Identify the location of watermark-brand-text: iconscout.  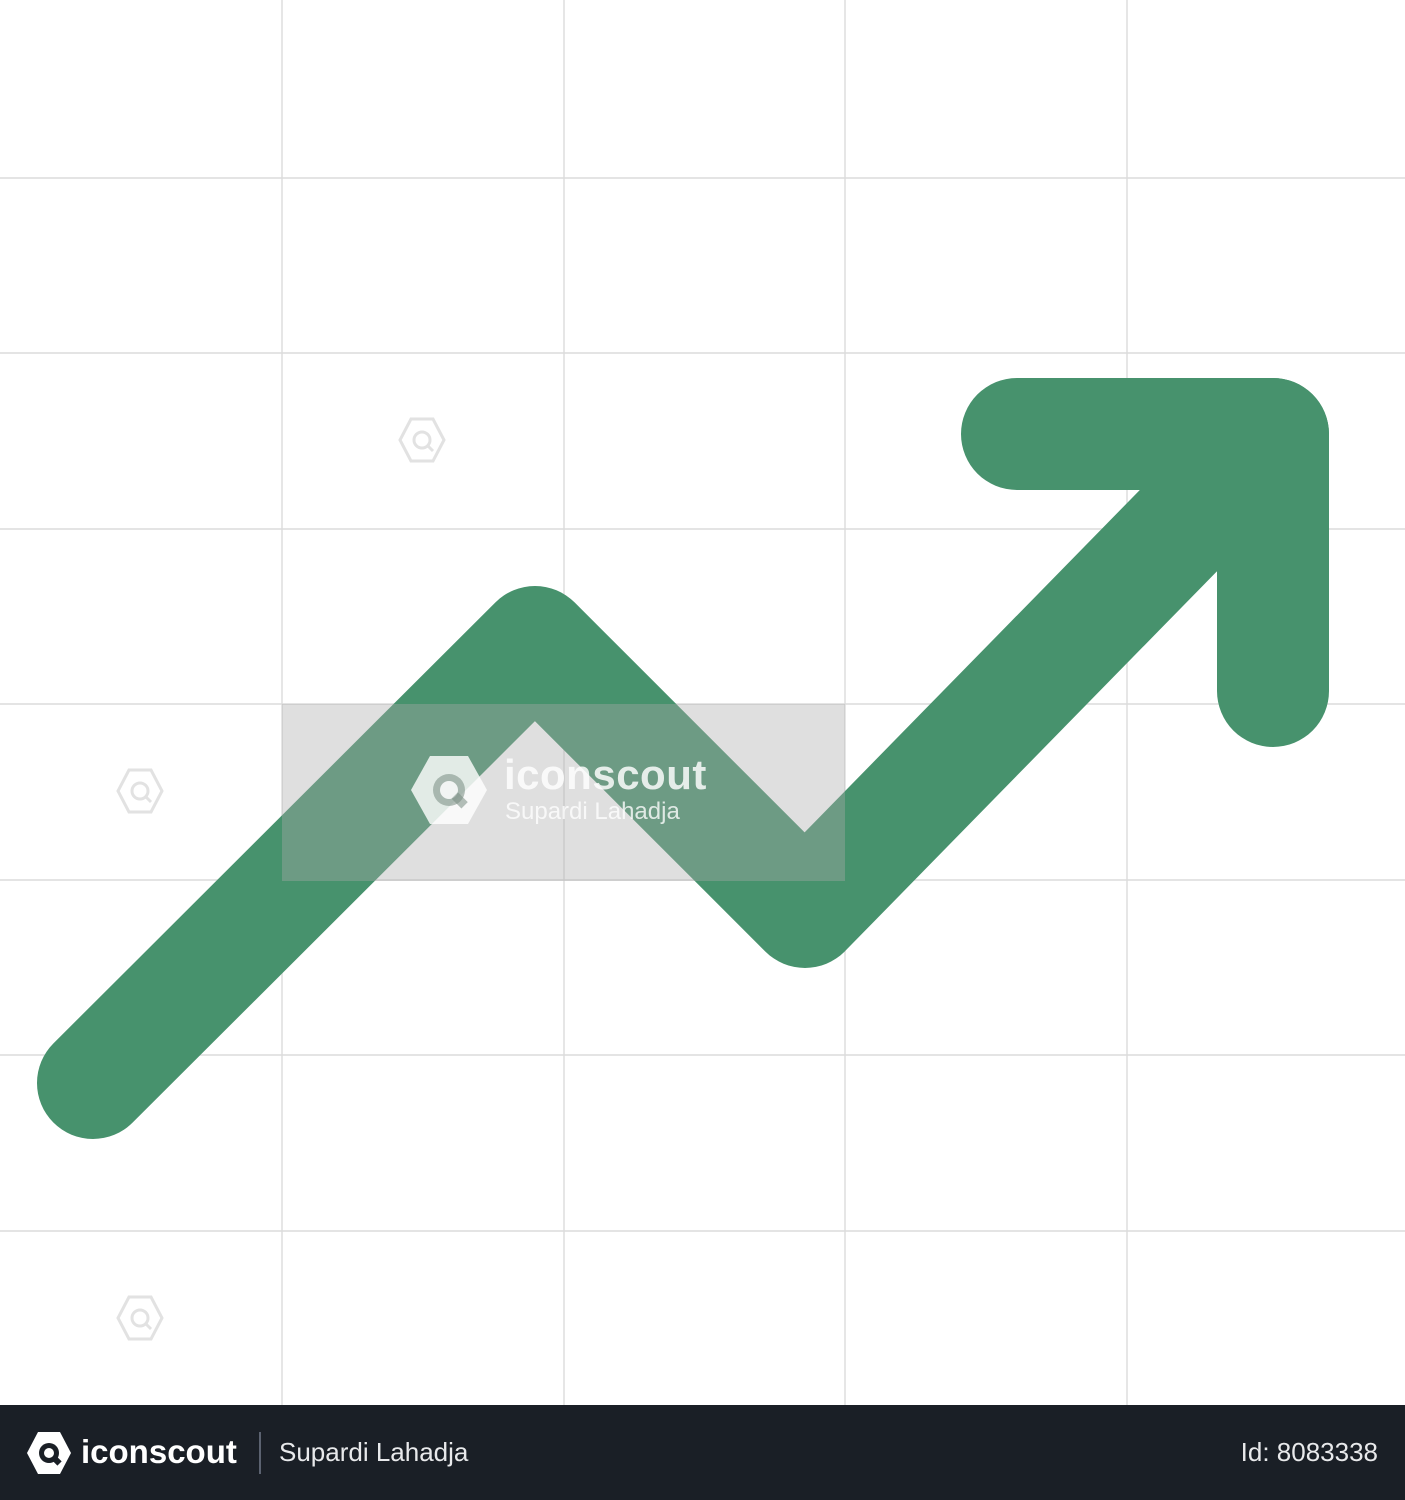
(605, 774).